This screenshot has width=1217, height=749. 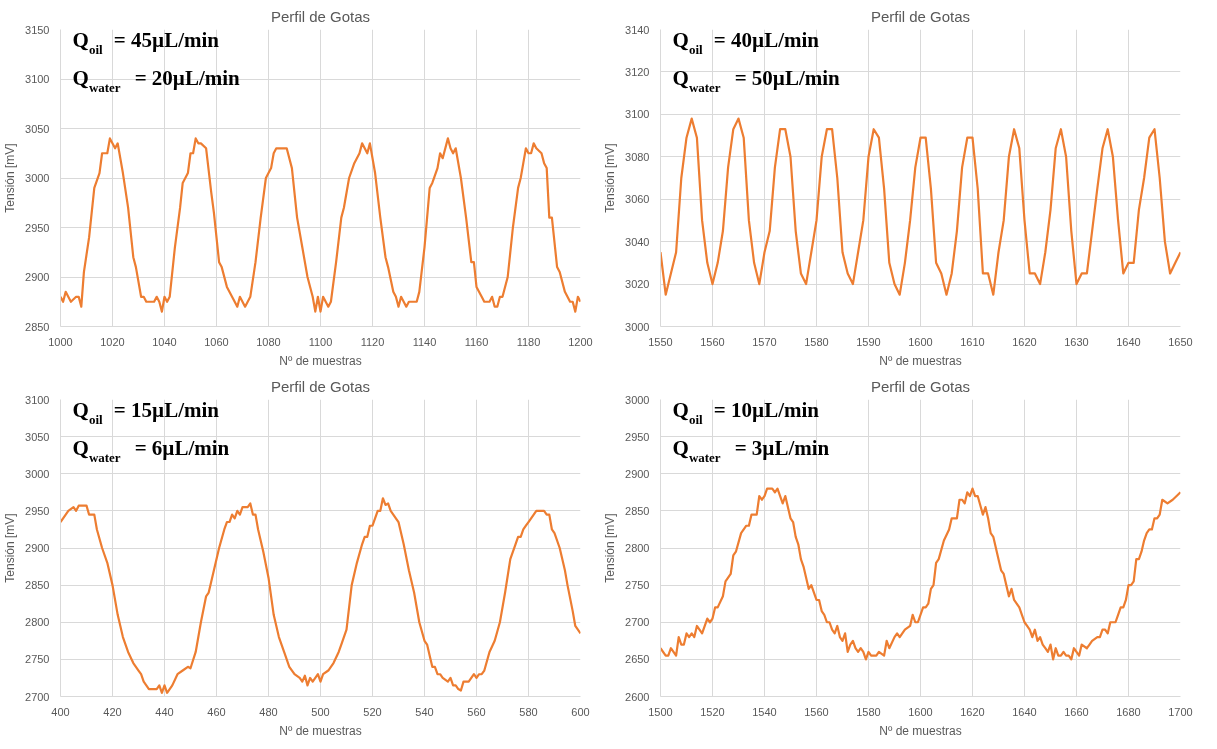 What do you see at coordinates (372, 711) in the screenshot?
I see `x-tick-label: 520` at bounding box center [372, 711].